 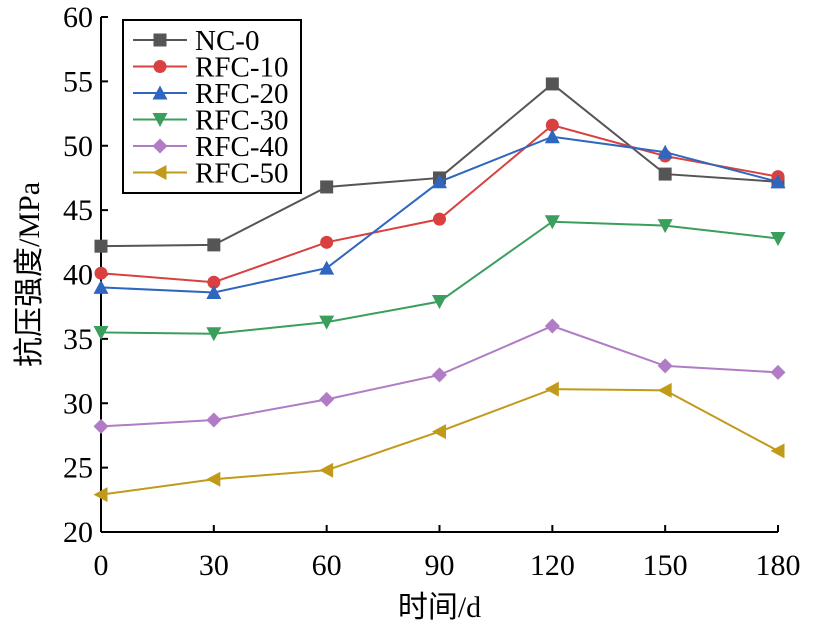 I want to click on y-axis-title: 抗压强度/MPa, so click(x=29, y=274).